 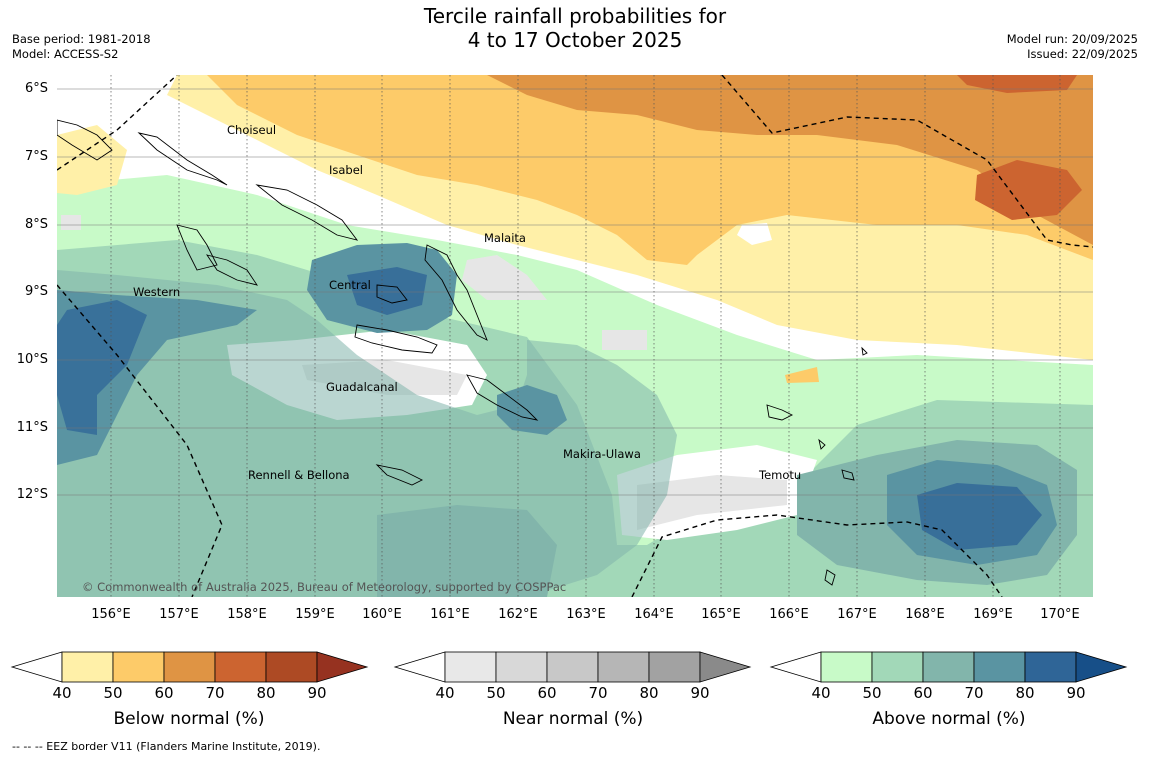 I want to click on region-label-rennell: Rennell & Bellona, so click(x=299, y=475).